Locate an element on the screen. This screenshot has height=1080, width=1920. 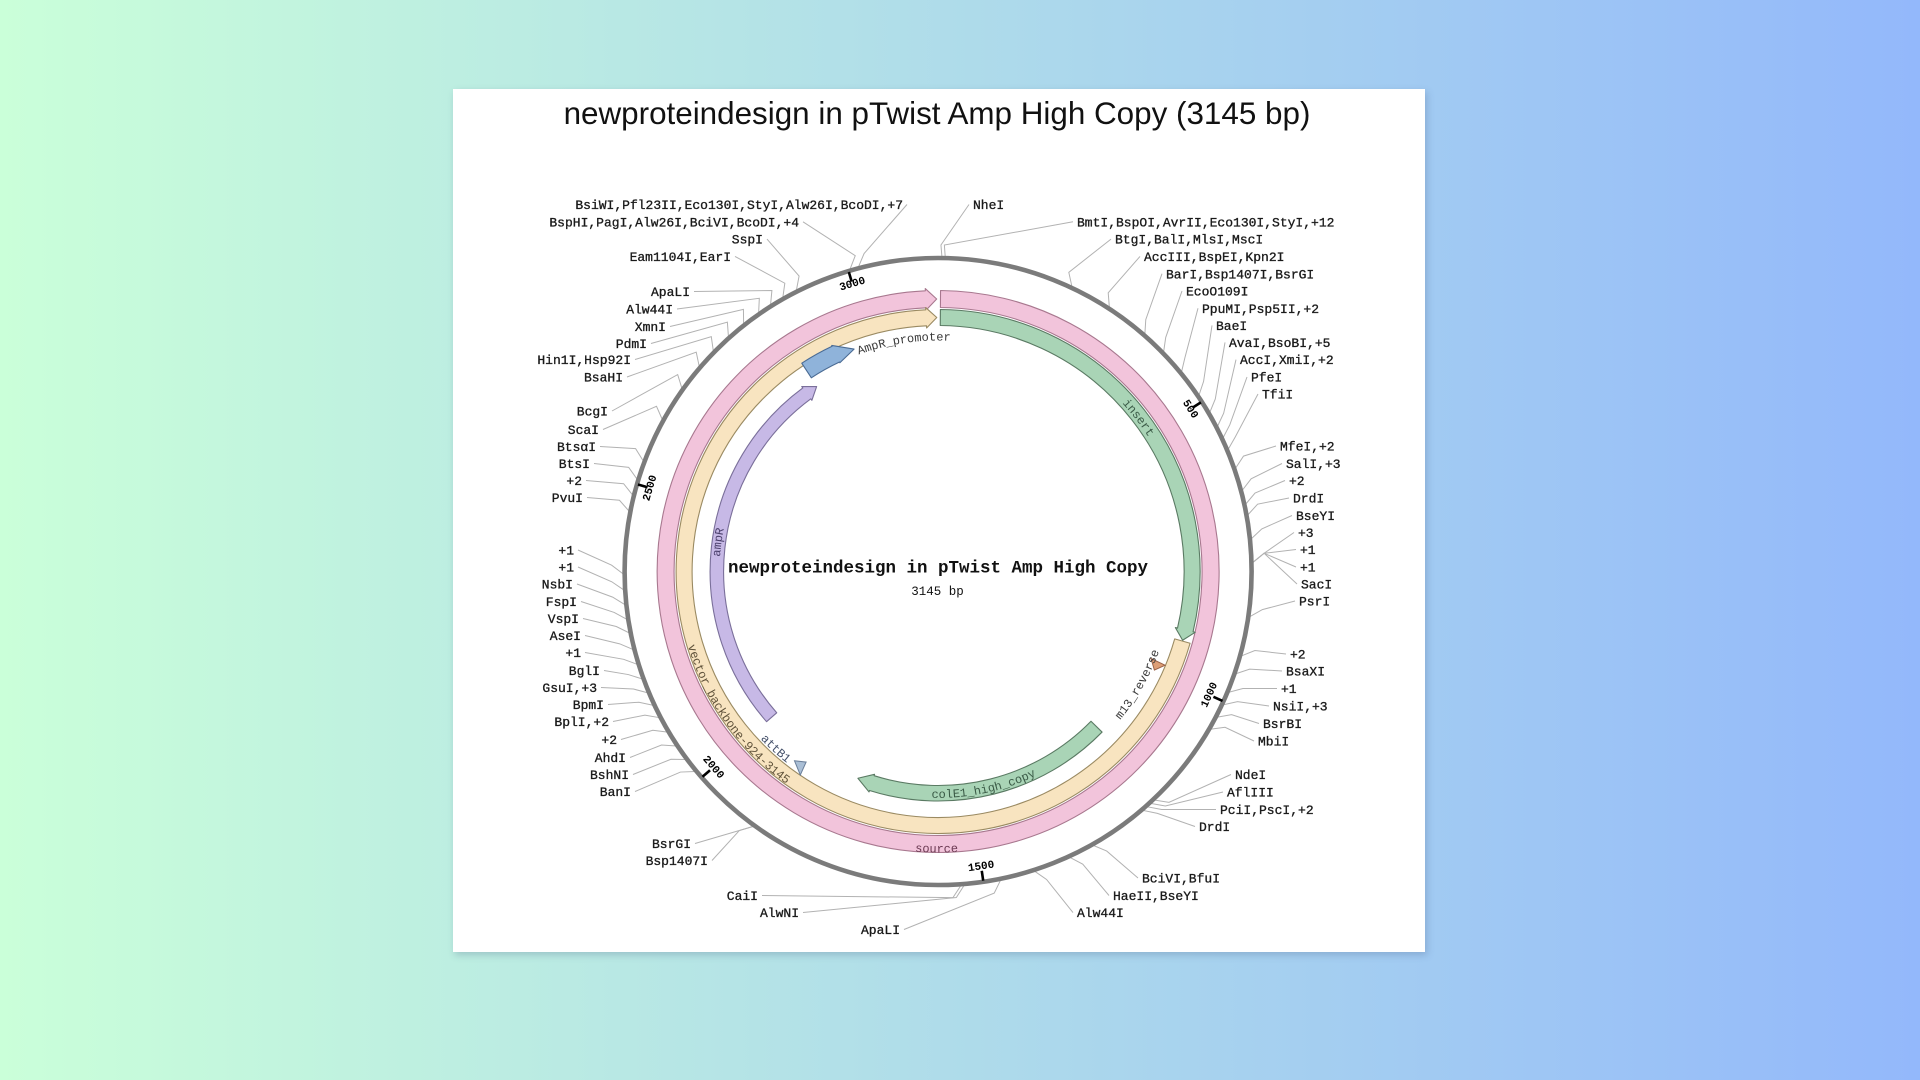
svg-text: NdeI is located at coordinates (1250, 775).